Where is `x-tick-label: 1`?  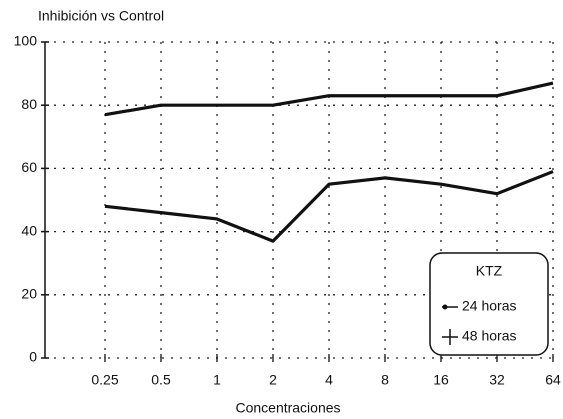
x-tick-label: 1 is located at coordinates (217, 380).